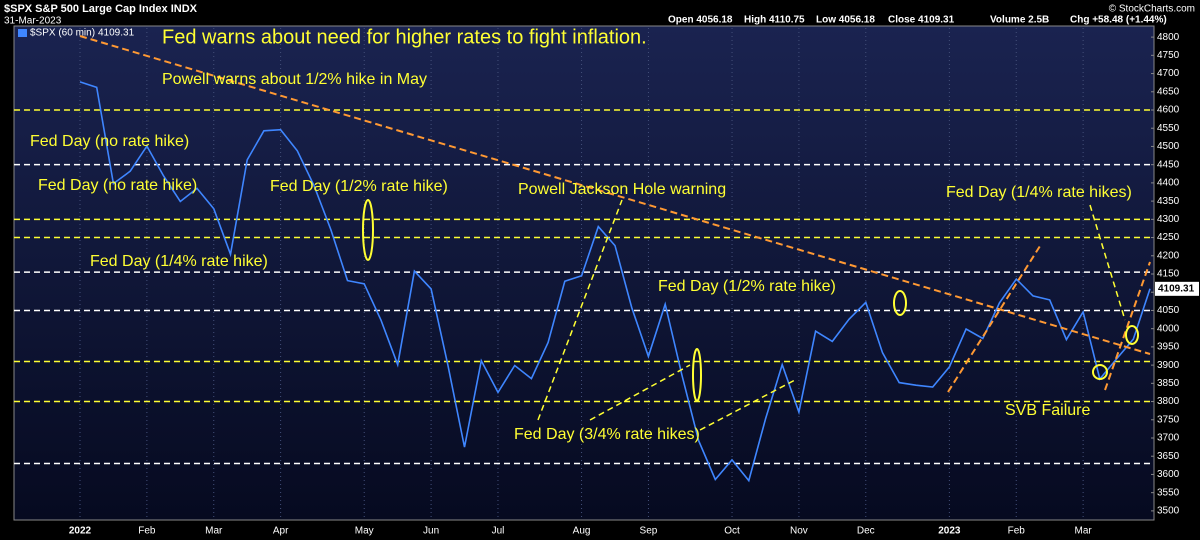 This screenshot has width=1200, height=540. Describe the element at coordinates (1168, 310) in the screenshot. I see `y-tick-label: 4050` at that location.